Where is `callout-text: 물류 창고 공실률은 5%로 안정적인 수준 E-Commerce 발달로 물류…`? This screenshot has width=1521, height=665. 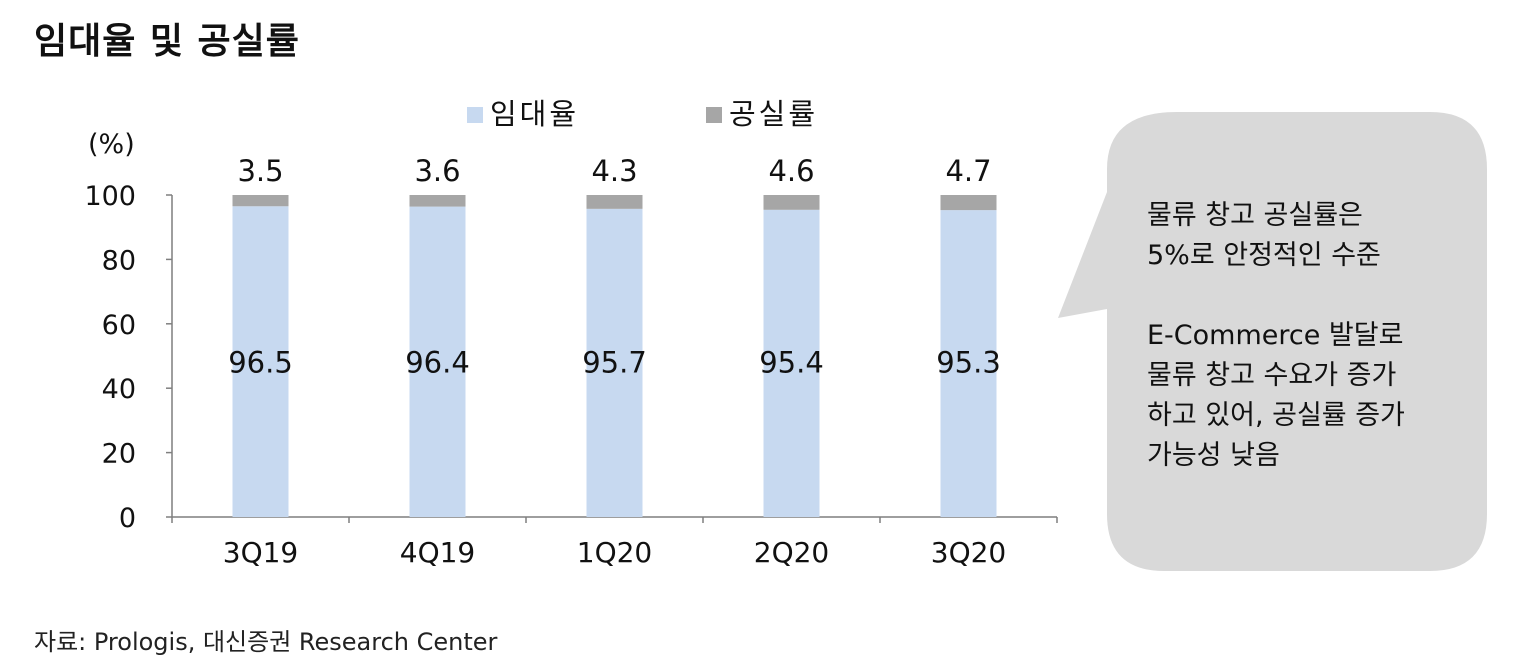 callout-text: 물류 창고 공실률은 5%로 안정적인 수준 E-Commerce 발달로 물류… is located at coordinates (1307, 336).